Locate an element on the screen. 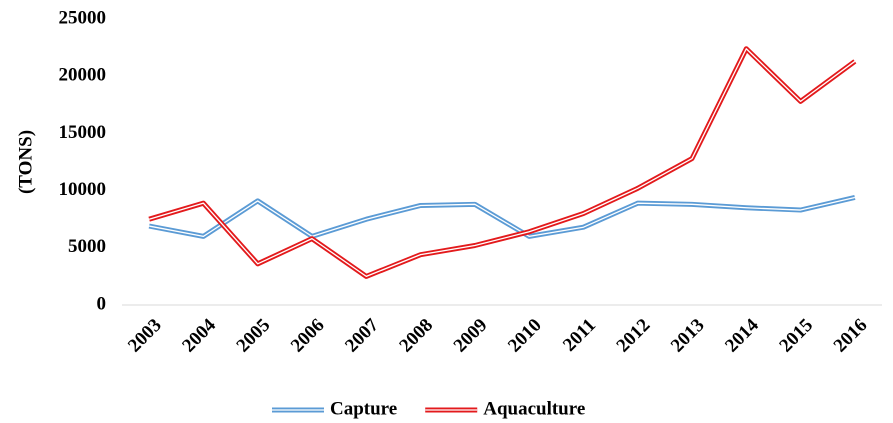 This screenshot has width=893, height=423. x-tick-label: 2003 is located at coordinates (145, 336).